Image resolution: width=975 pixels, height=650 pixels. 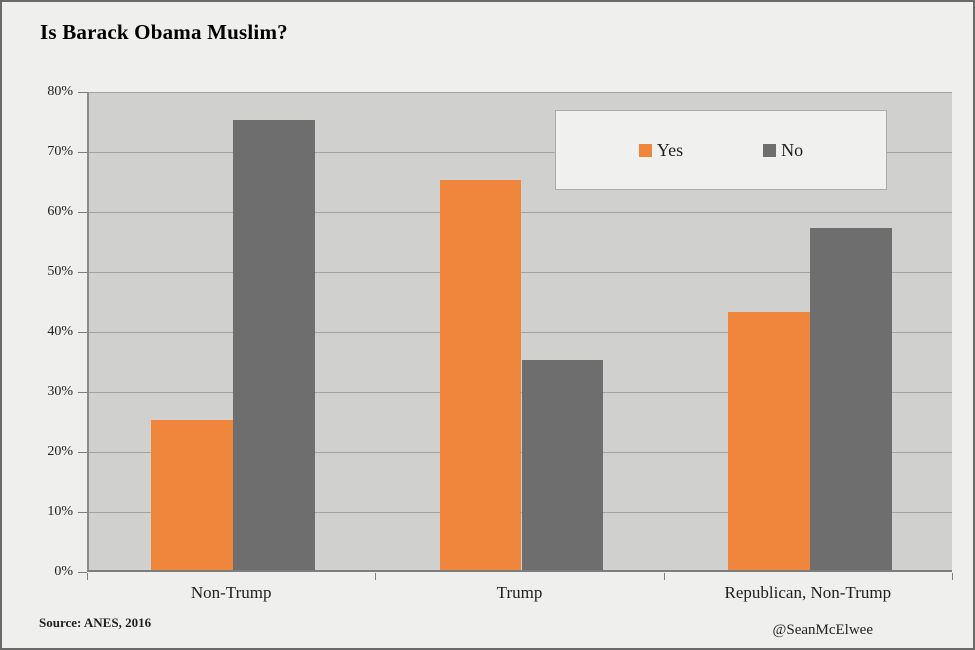 I want to click on legend-item-no: No, so click(x=783, y=150).